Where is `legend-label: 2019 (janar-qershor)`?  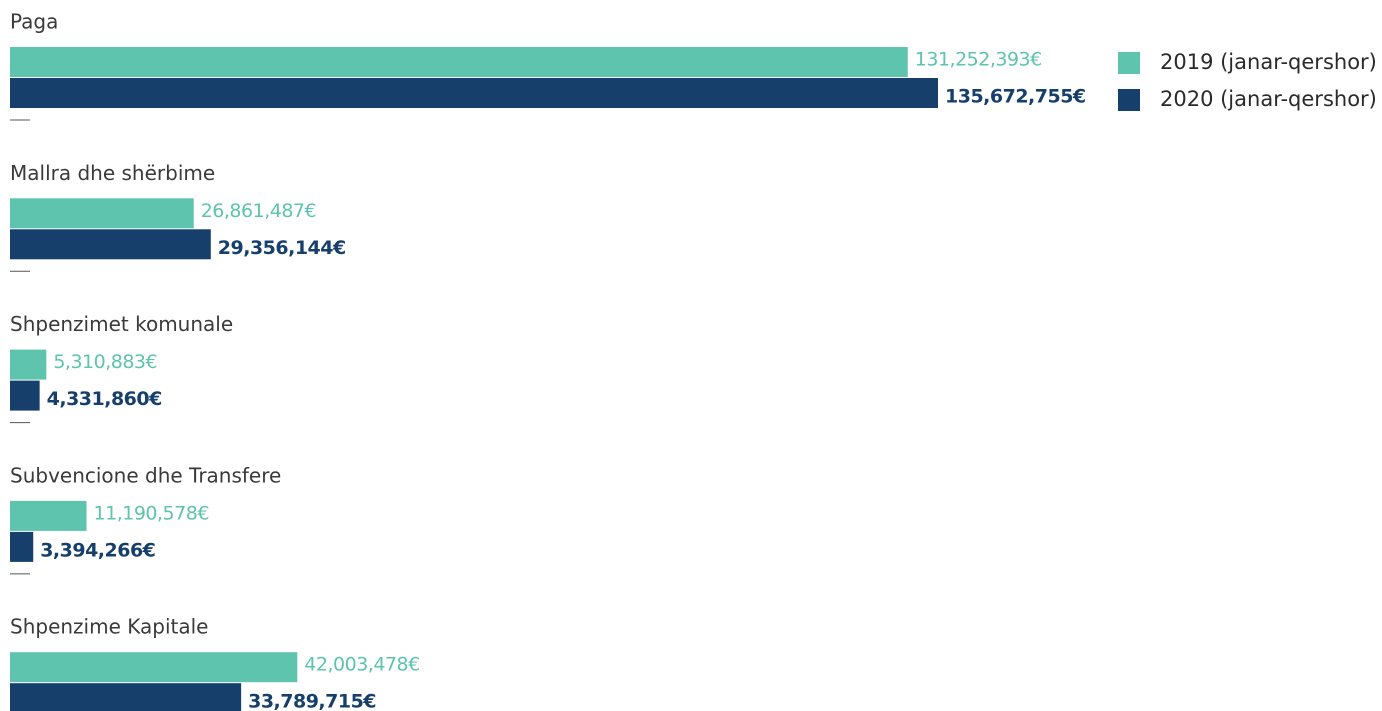
legend-label: 2019 (janar-qershor) is located at coordinates (1268, 62).